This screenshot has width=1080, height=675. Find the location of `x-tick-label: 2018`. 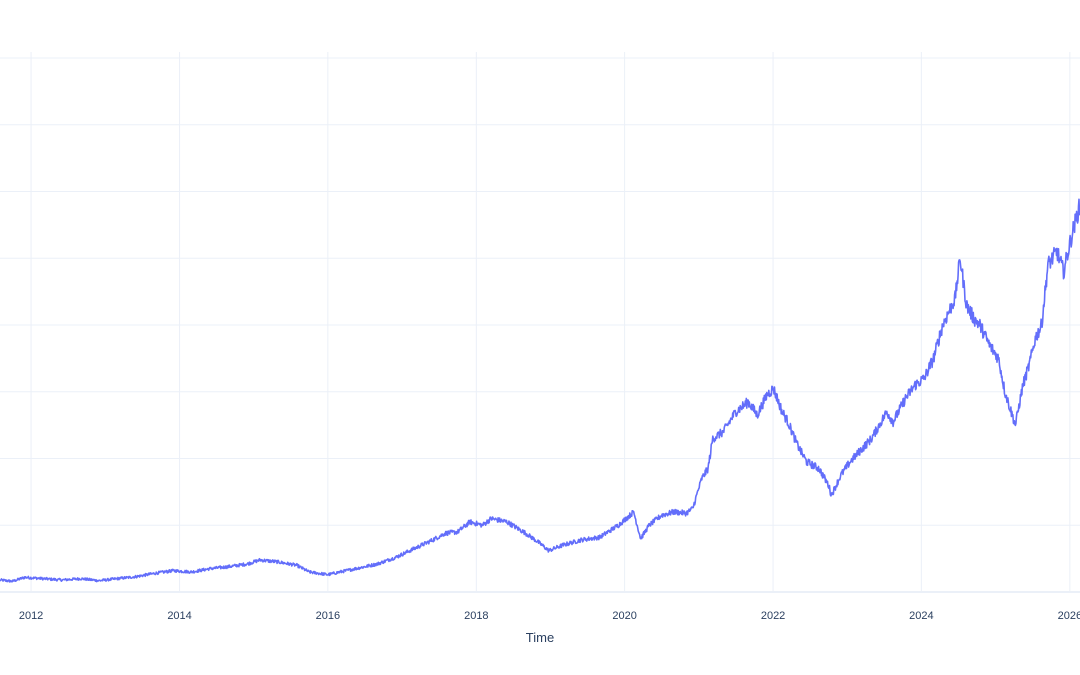

x-tick-label: 2018 is located at coordinates (476, 616).